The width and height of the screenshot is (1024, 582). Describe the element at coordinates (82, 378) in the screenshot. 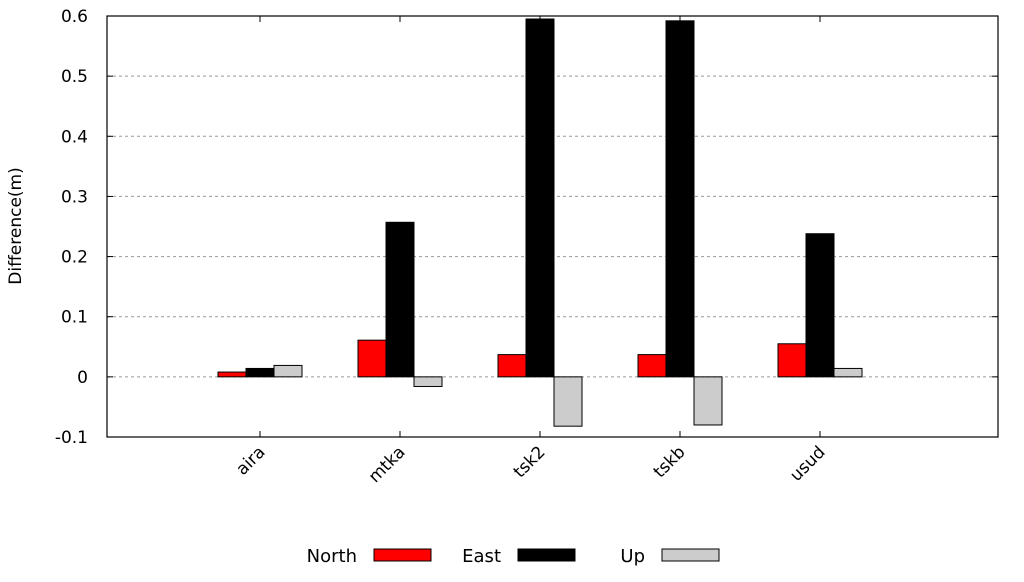

I see `y-tick-label: 0` at that location.